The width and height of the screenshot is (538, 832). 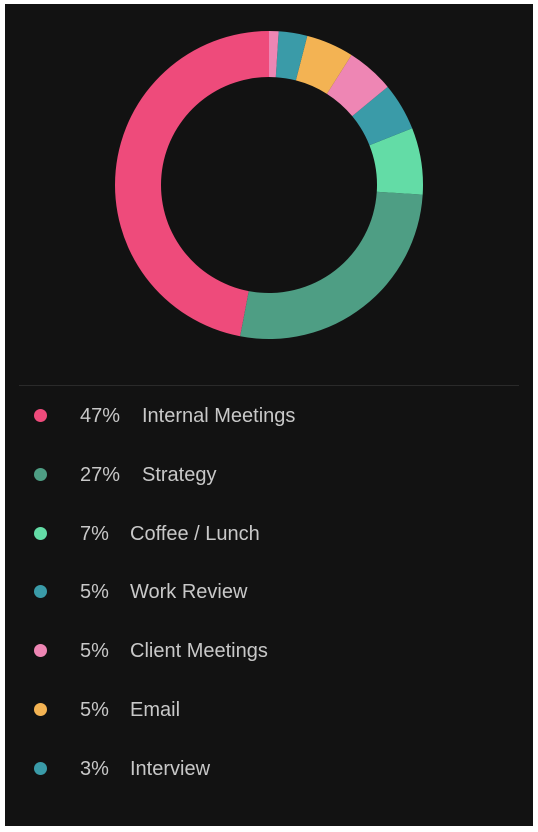 I want to click on legend-label: Client Meetings, so click(x=199, y=651).